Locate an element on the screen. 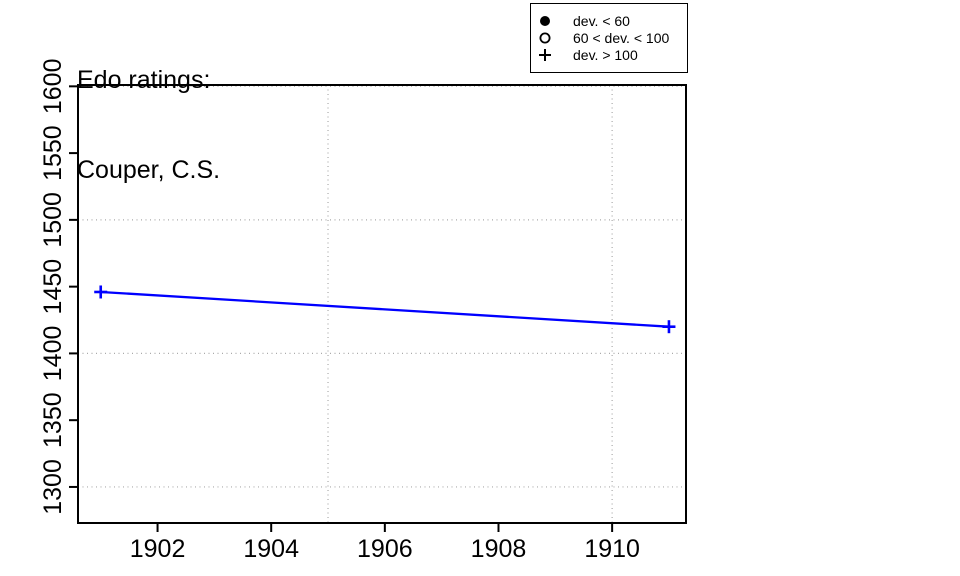 The width and height of the screenshot is (960, 576). legend-label: dev. < 60 is located at coordinates (601, 21).